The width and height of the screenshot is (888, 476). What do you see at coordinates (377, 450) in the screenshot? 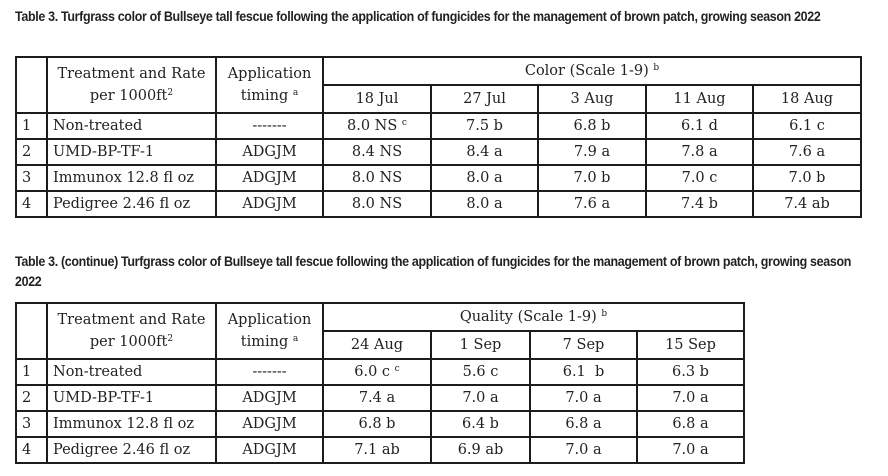
I see `value-cell: 7.1 ab` at bounding box center [377, 450].